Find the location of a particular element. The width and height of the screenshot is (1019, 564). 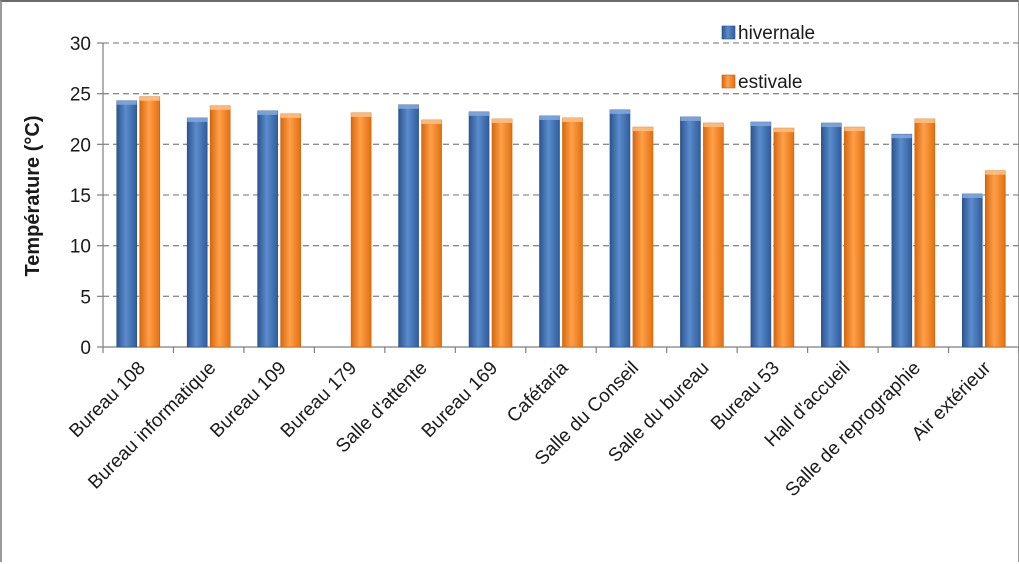

legend-label-hivernale: hivernale is located at coordinates (776, 33).